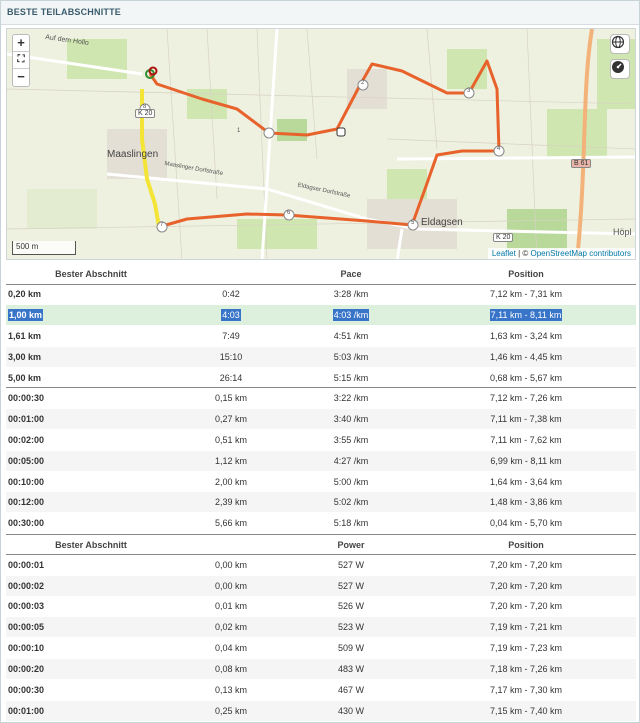  What do you see at coordinates (351, 523) in the screenshot?
I see `segment-pace: 5:18 /km` at bounding box center [351, 523].